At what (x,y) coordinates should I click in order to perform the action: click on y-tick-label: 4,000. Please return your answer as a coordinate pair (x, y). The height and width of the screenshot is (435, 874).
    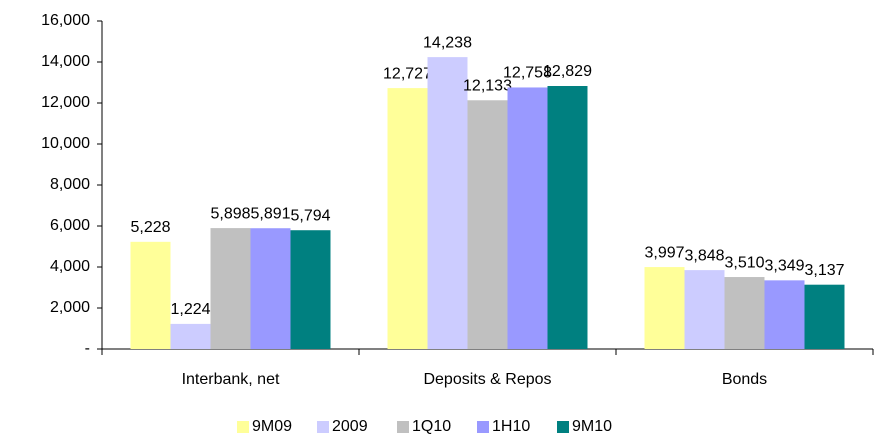
    Looking at the image, I should click on (70, 266).